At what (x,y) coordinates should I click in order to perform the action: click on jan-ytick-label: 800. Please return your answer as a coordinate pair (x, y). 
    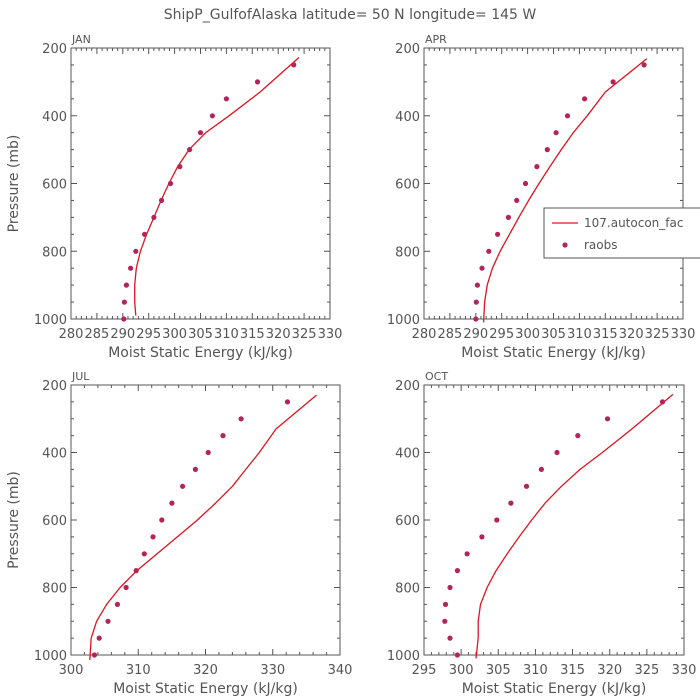
    Looking at the image, I should click on (54, 252).